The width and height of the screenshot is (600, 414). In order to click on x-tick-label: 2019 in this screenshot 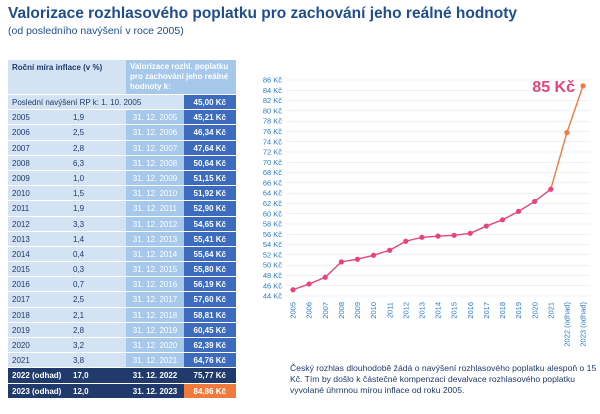, I will do `click(518, 310)`.